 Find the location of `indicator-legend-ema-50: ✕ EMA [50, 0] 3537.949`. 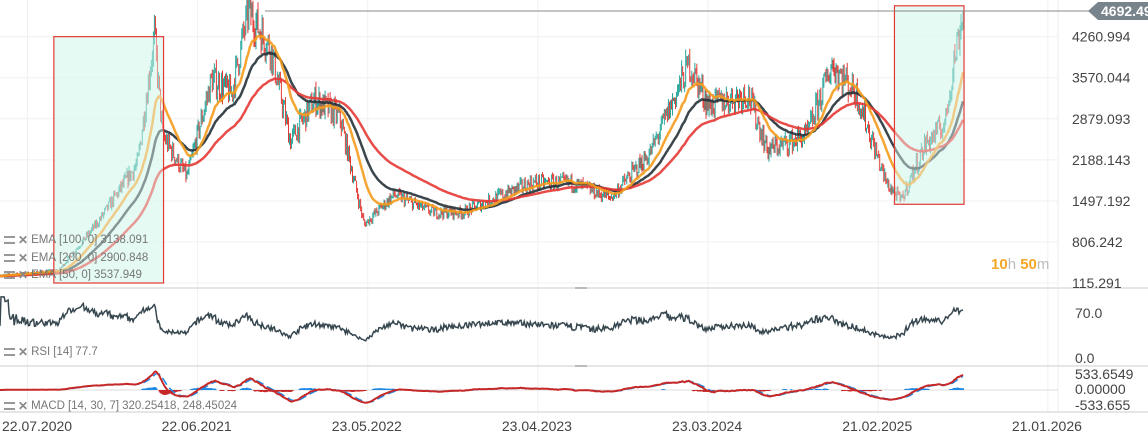

indicator-legend-ema-50: ✕ EMA [50, 0] 3537.949 is located at coordinates (73, 275).